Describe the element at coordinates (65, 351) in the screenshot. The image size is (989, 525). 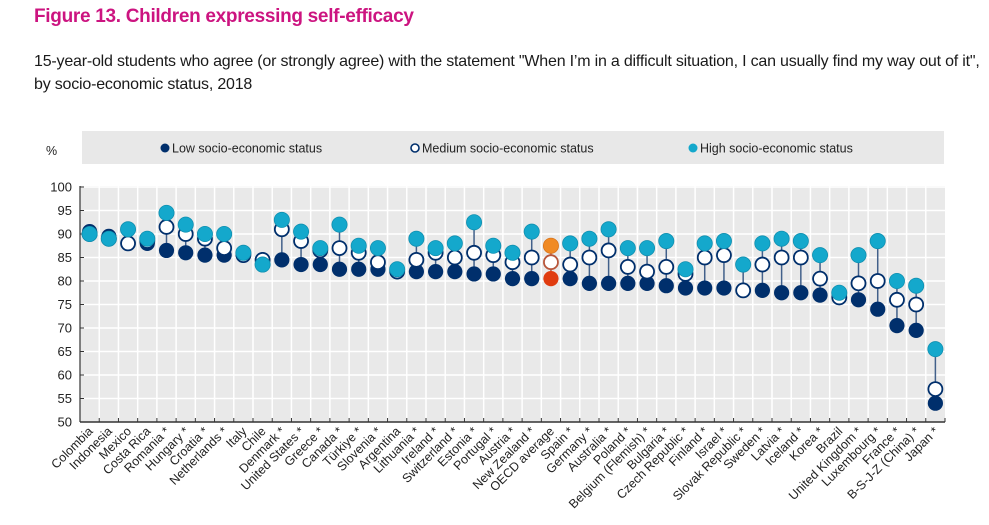
I see `y-tick-label: 65` at that location.